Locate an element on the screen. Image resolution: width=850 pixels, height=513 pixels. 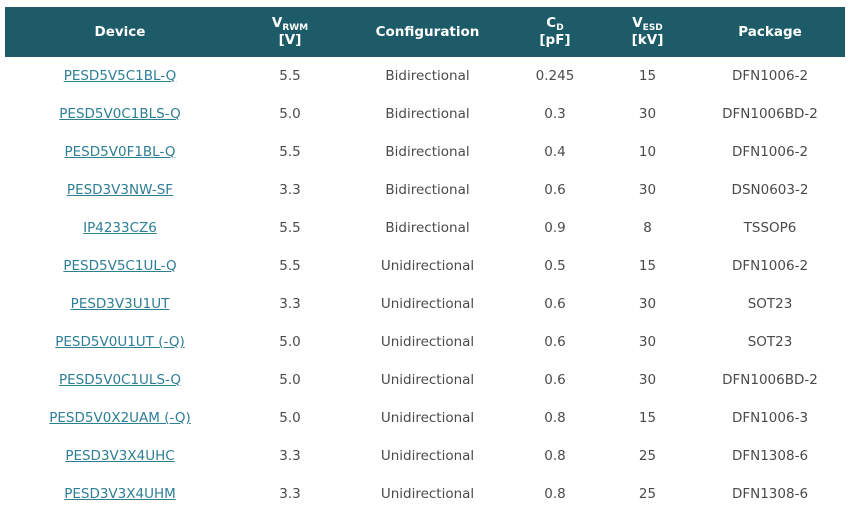
device-cell: PESD5V0C1BLS-Q is located at coordinates (120, 114).